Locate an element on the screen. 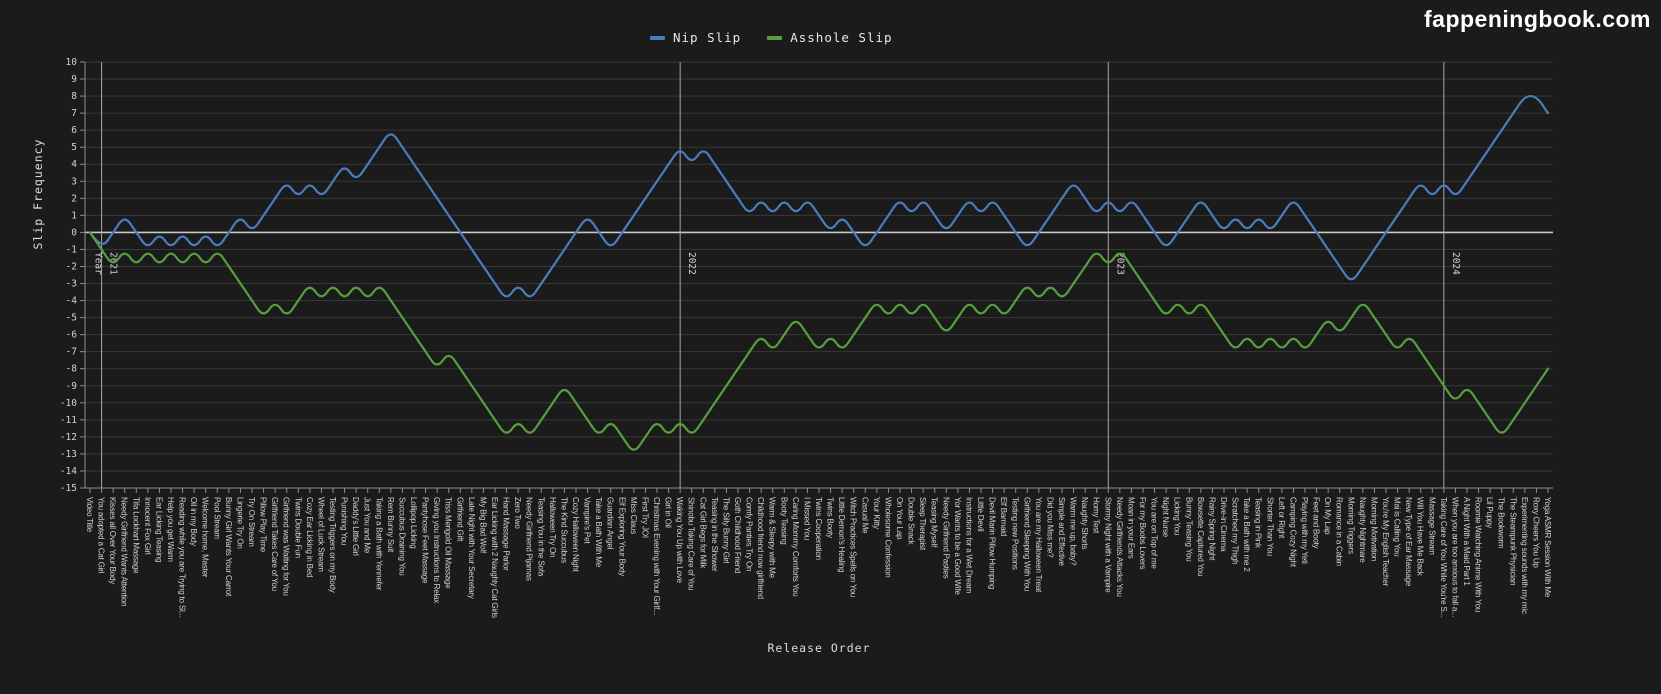 The image size is (1661, 694). svg-text: Left or Right is located at coordinates (1281, 518).